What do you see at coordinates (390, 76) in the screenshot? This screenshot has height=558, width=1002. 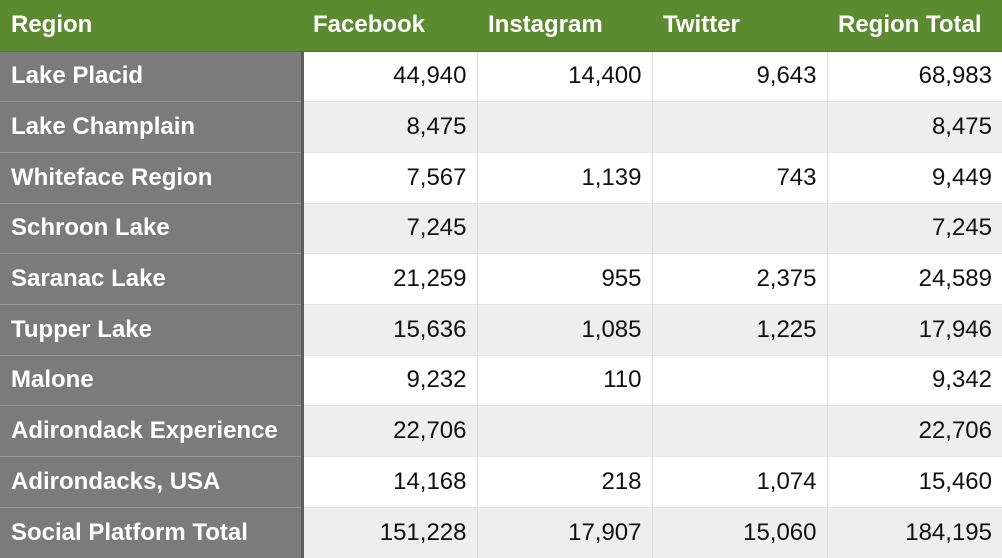 I see `cell-facebook: 44,940` at bounding box center [390, 76].